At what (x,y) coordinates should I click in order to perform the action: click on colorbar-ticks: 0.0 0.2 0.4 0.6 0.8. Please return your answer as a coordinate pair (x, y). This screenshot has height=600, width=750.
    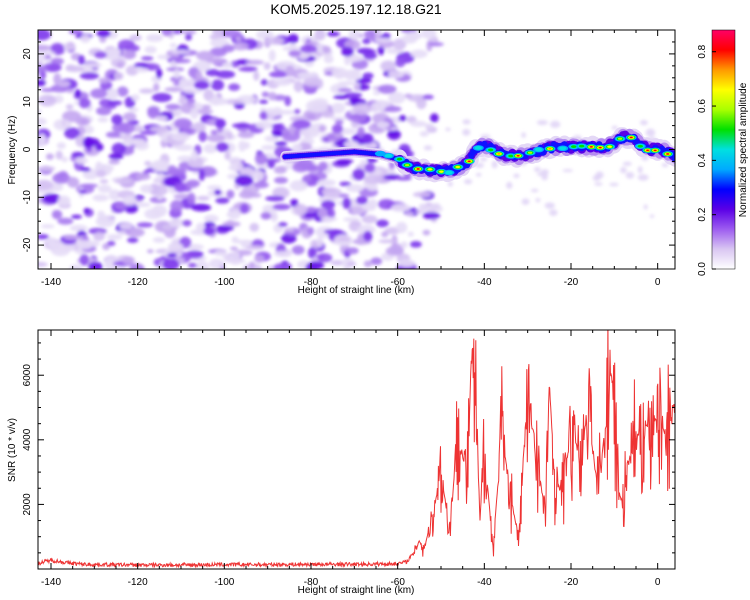
    Looking at the image, I should click on (706, 160).